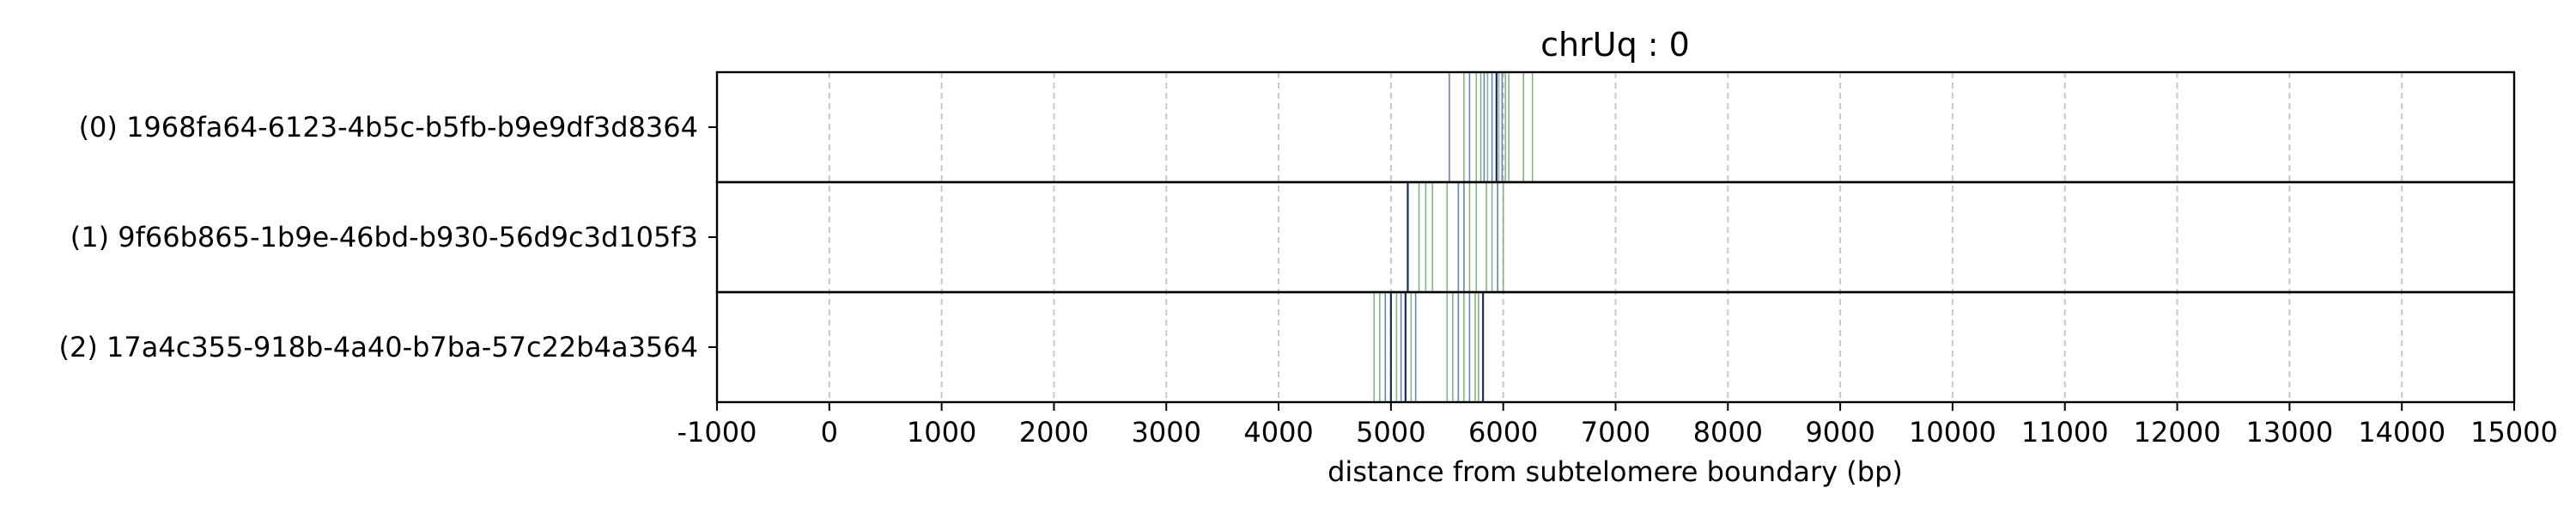  Describe the element at coordinates (1616, 432) in the screenshot. I see `x-tick-label: 7000` at that location.